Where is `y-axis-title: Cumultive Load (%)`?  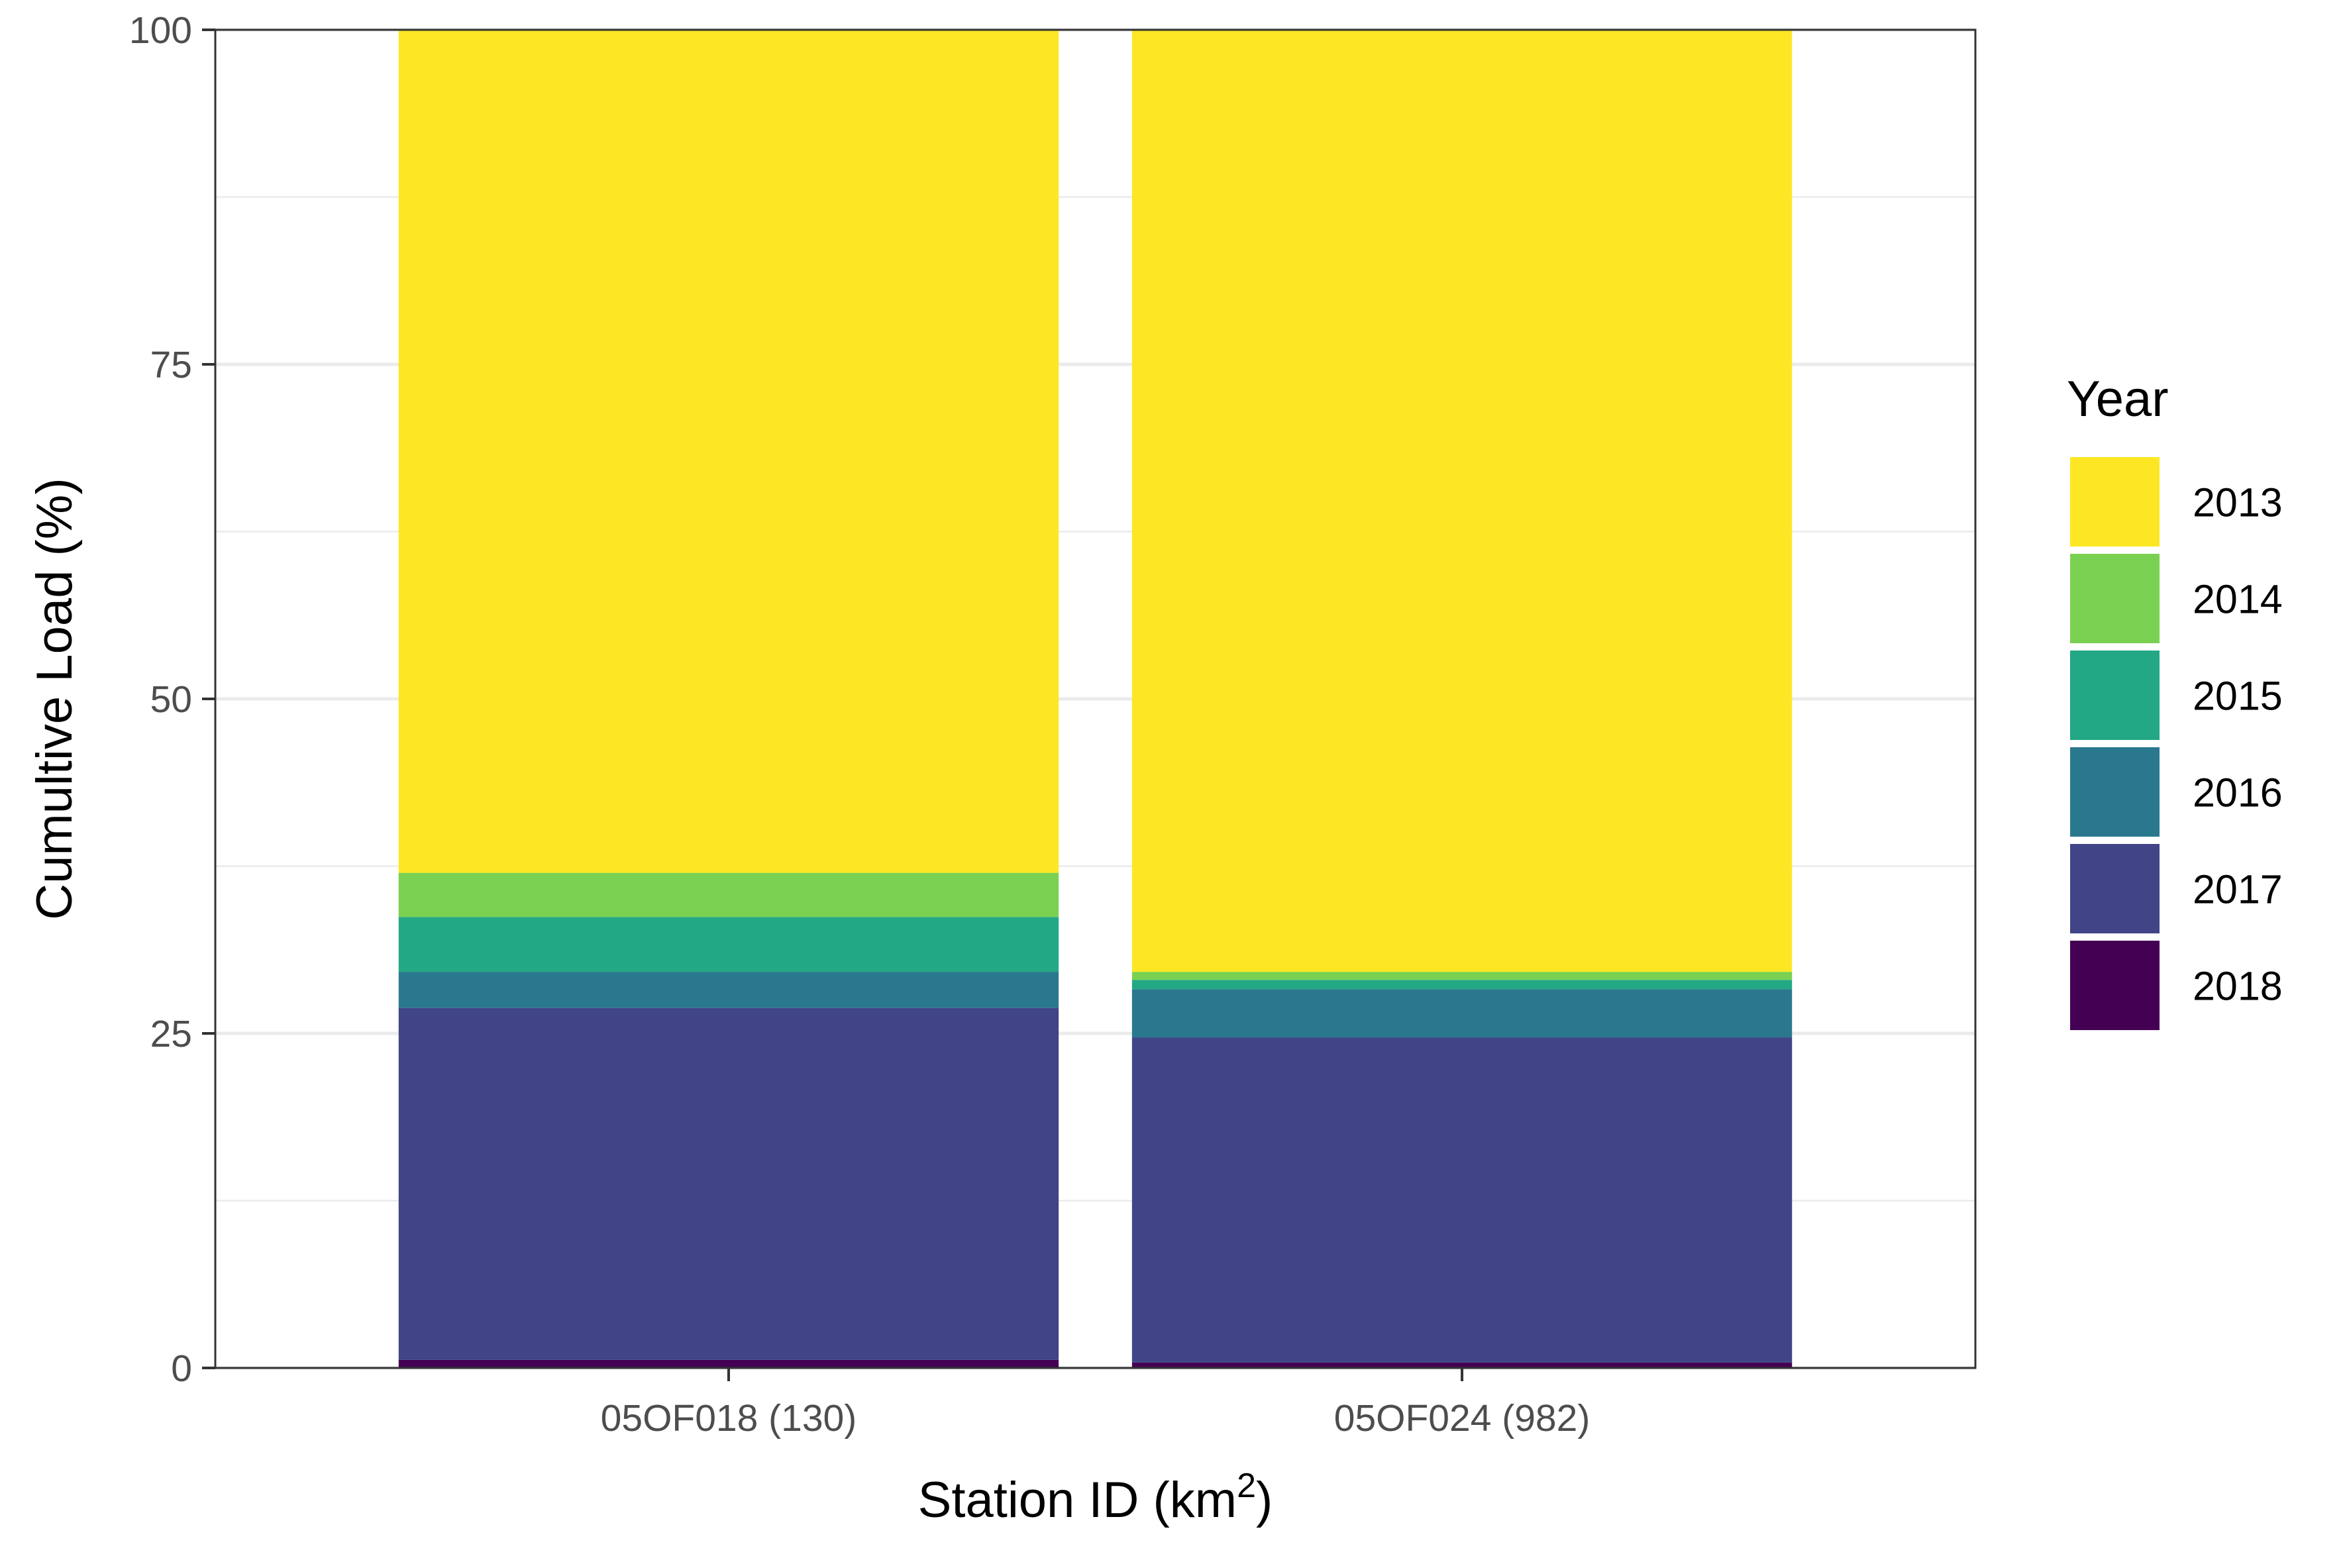 y-axis-title: Cumultive Load (%) is located at coordinates (54, 699).